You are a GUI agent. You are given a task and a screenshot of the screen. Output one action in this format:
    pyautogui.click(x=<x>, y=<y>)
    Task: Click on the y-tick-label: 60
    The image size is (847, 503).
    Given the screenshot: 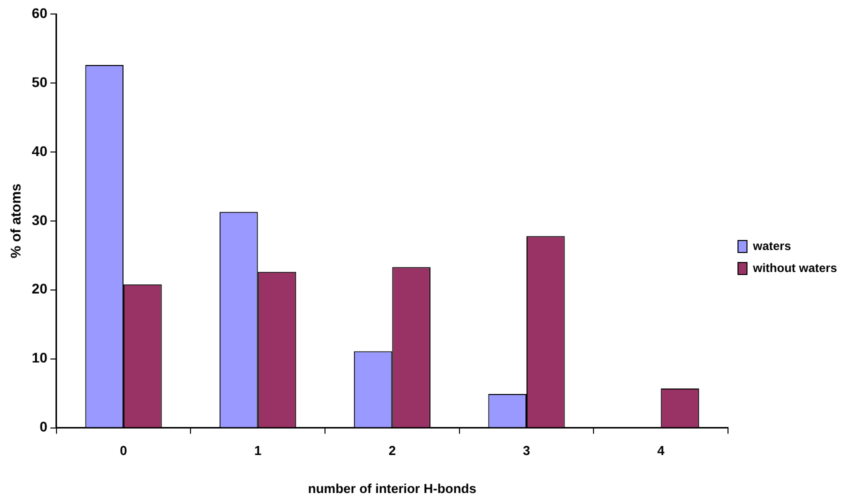 What is the action you would take?
    pyautogui.click(x=40, y=12)
    